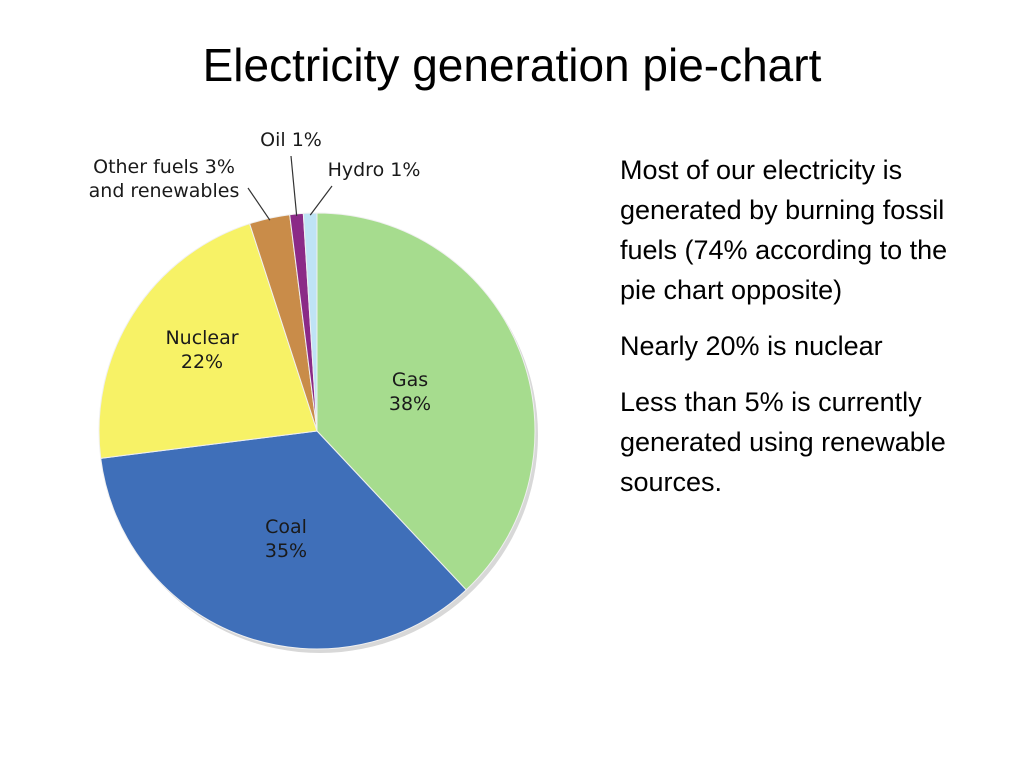 The height and width of the screenshot is (768, 1024). Describe the element at coordinates (202, 362) in the screenshot. I see `slice-label-line: 22%` at that location.